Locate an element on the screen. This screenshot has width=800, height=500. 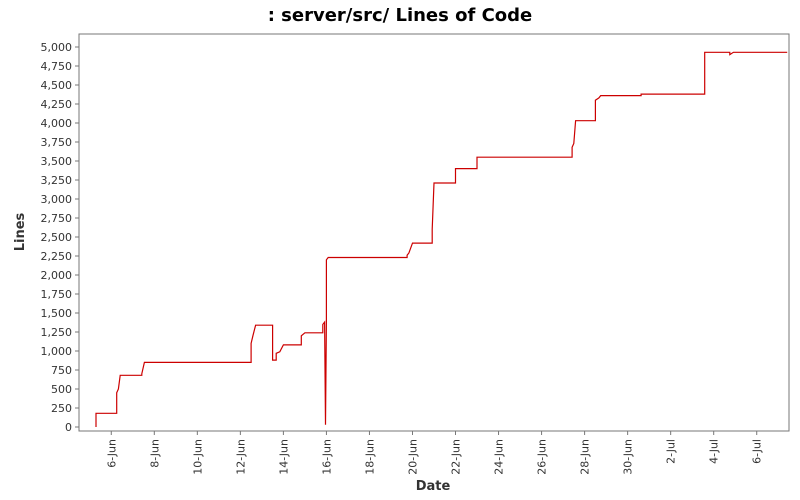
y-tick-label: 500 is located at coordinates (61, 389).